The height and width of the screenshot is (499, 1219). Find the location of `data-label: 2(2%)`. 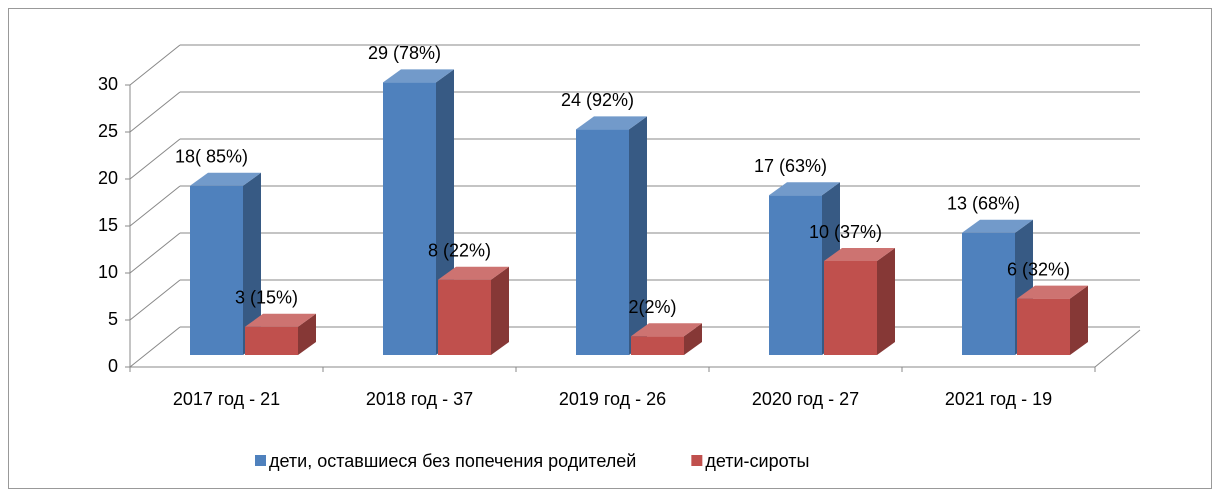

data-label: 2(2%) is located at coordinates (652, 307).